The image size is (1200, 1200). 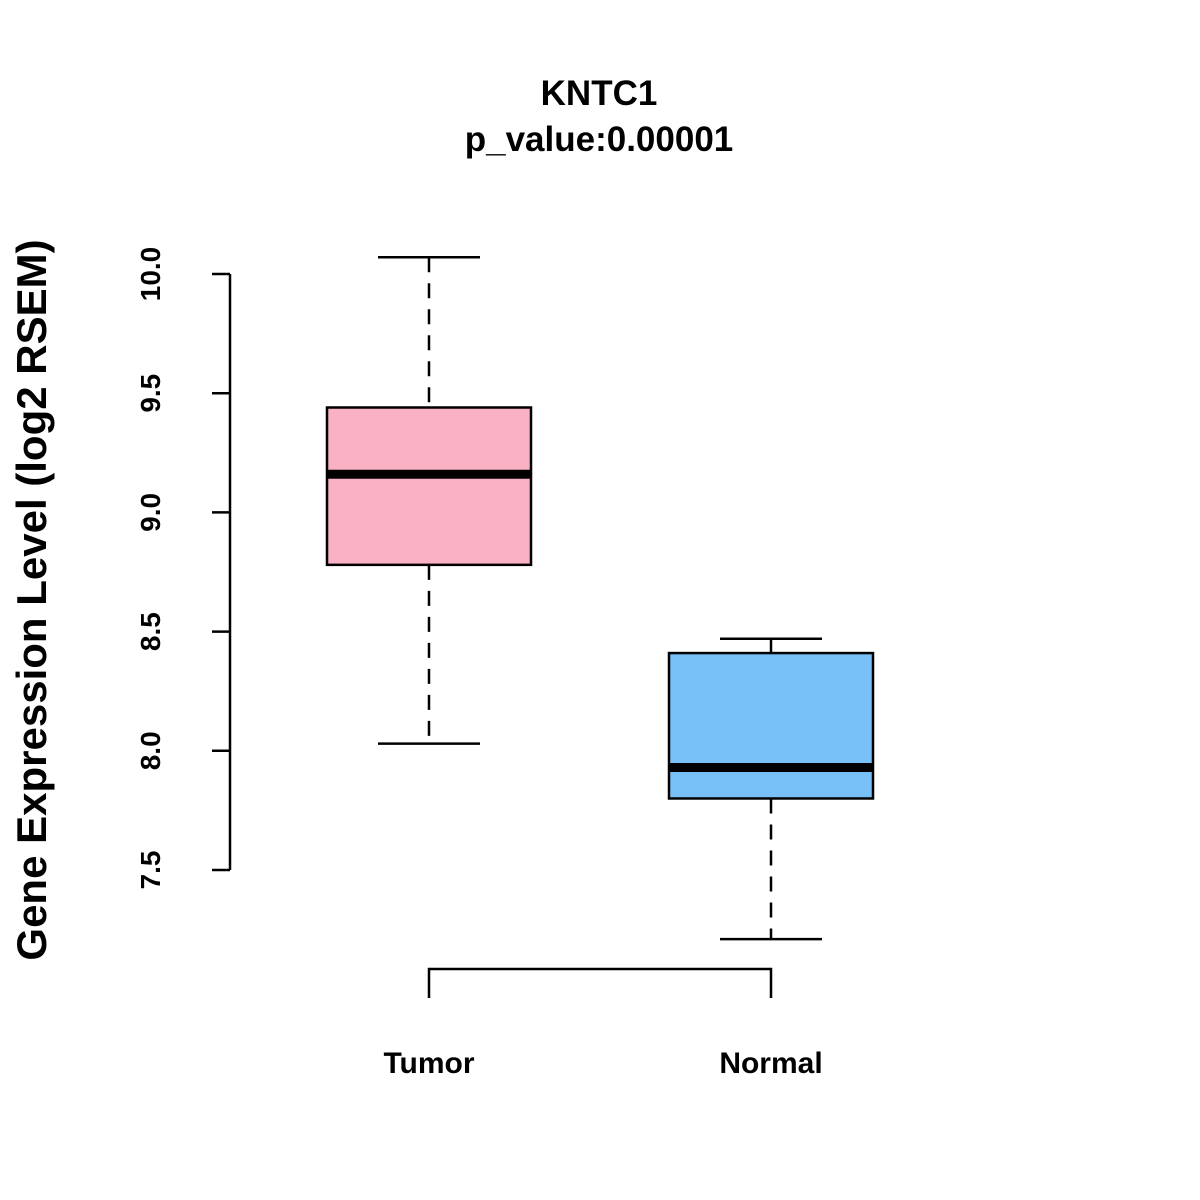 I want to click on box-tumor, so click(x=429, y=500).